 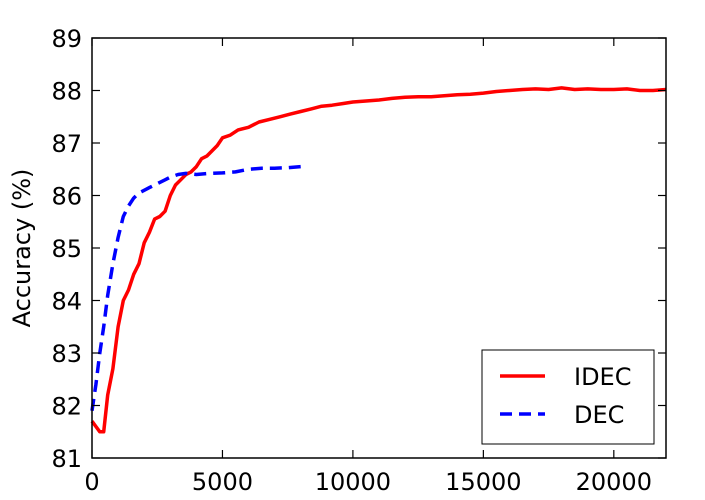 I want to click on legend-label-idec: IDEC, so click(x=602, y=377).